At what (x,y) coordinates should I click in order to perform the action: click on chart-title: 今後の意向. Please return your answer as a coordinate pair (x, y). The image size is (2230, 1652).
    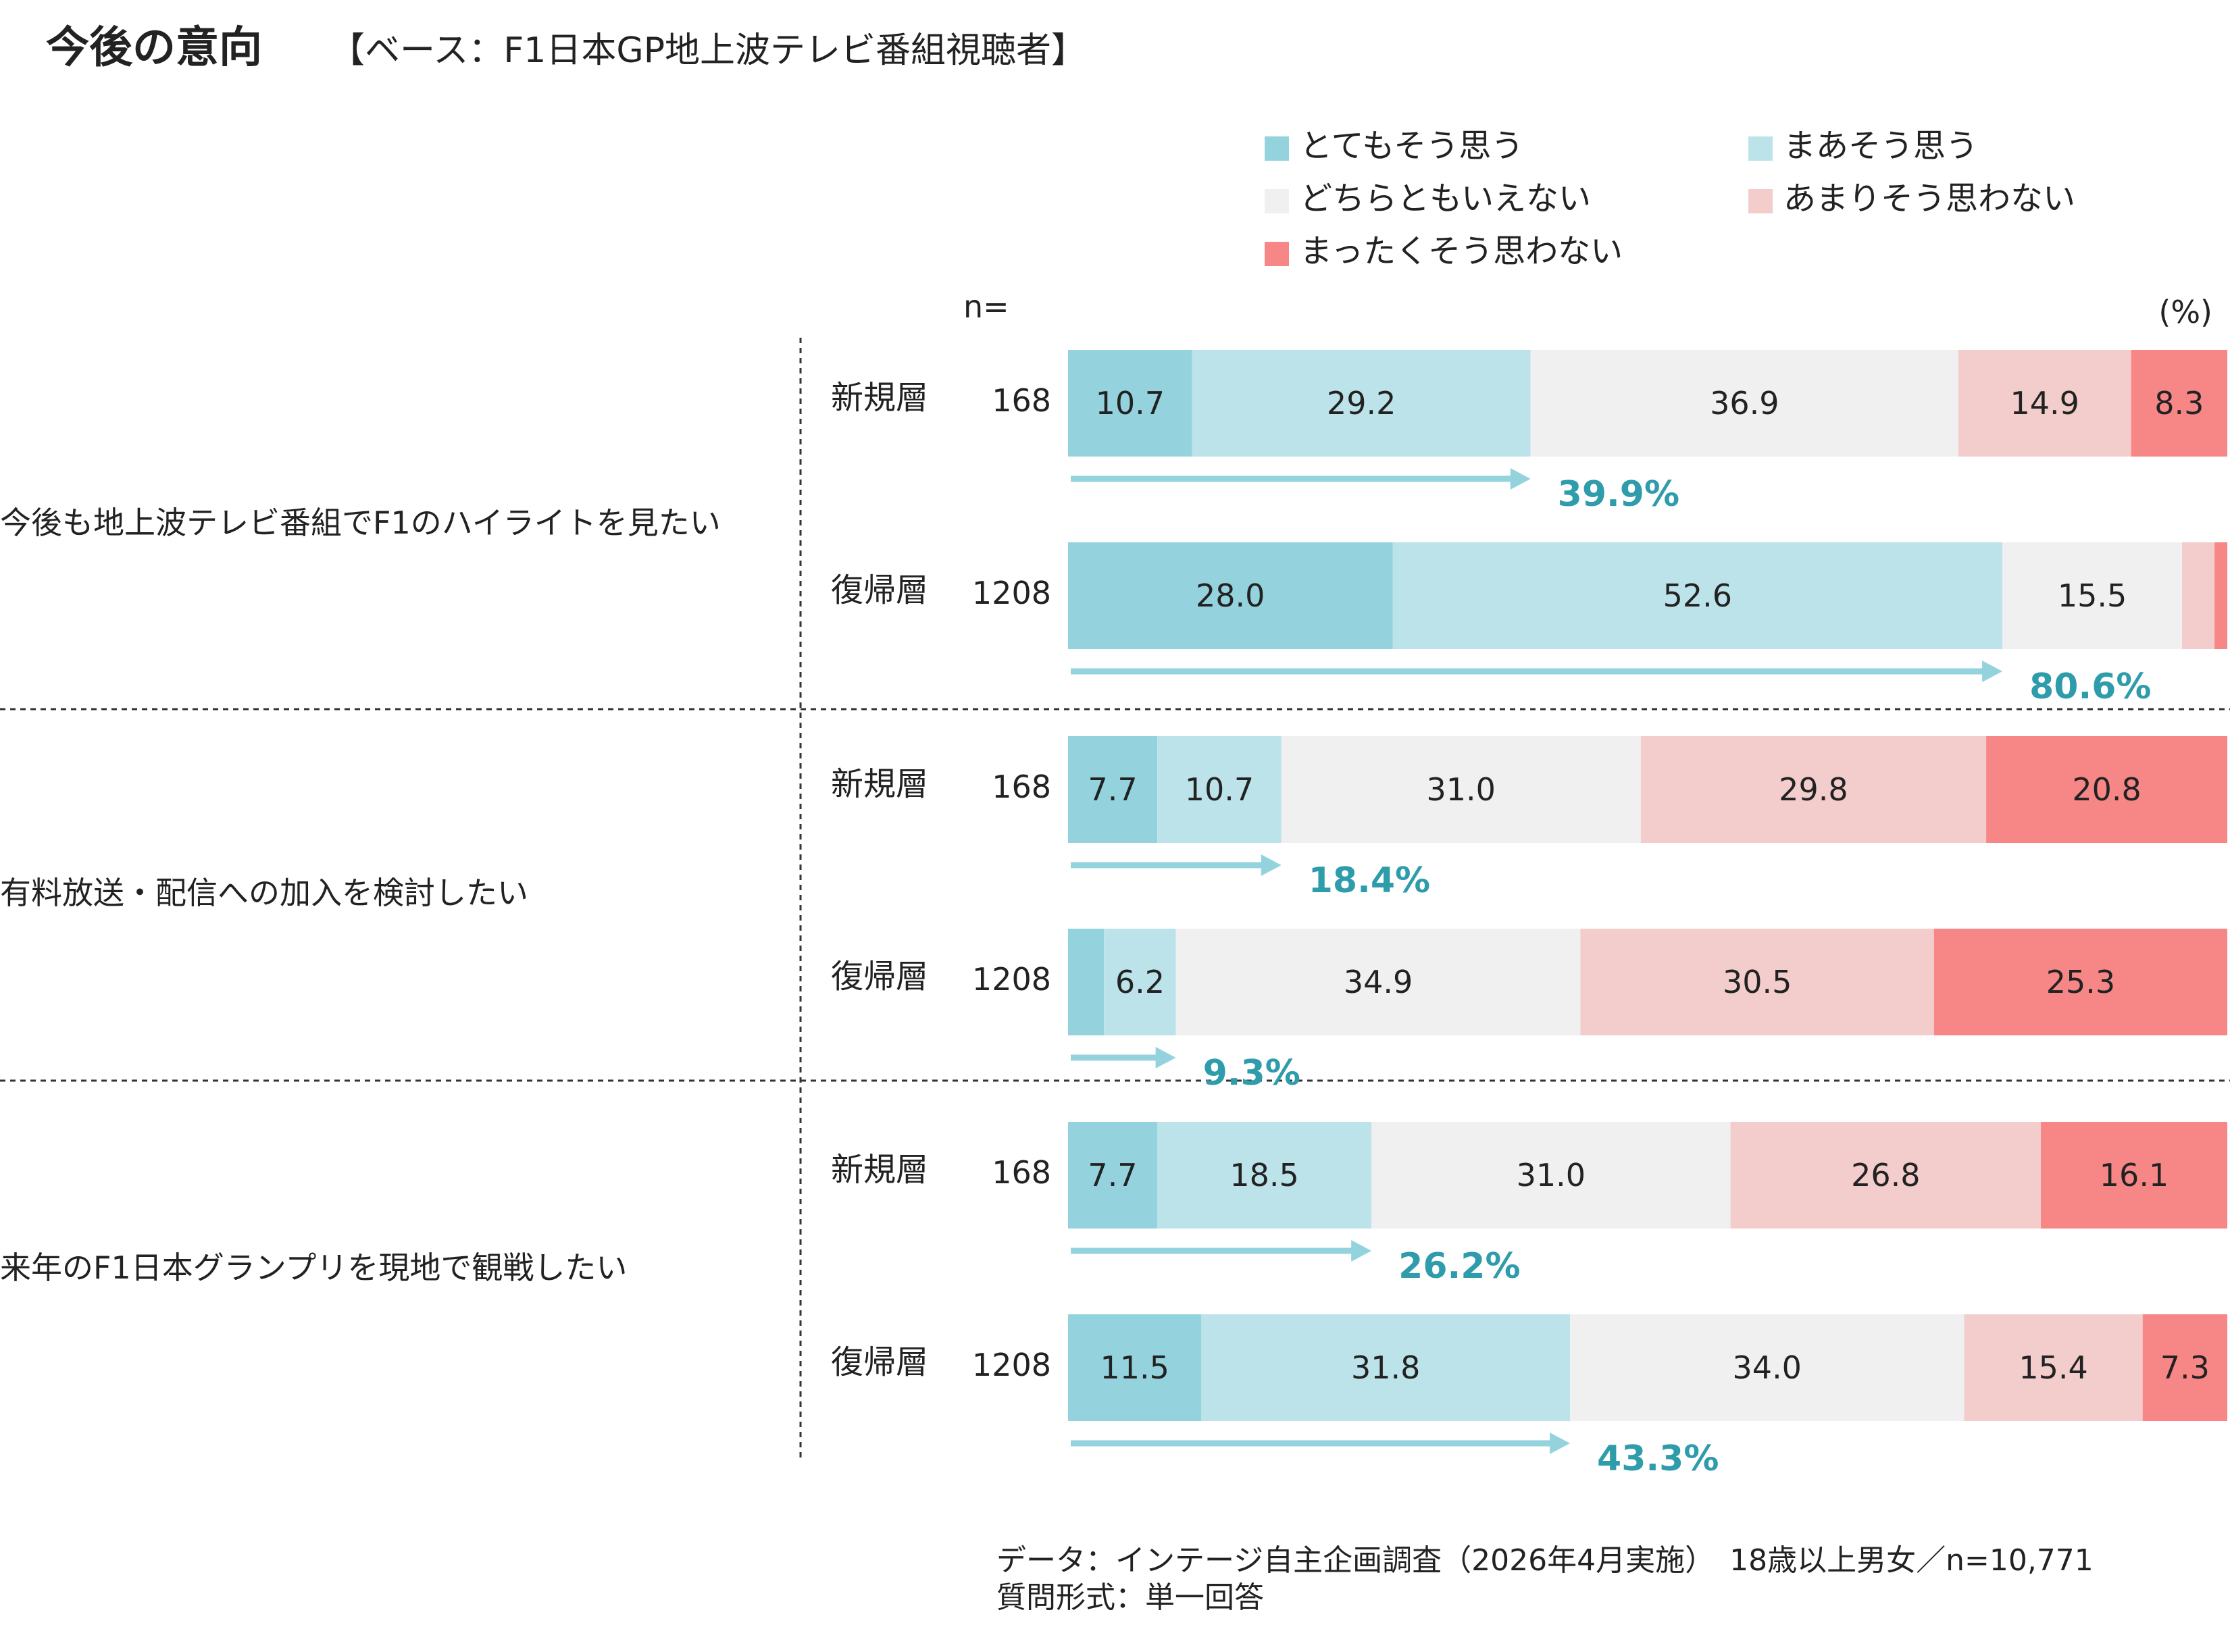
    Looking at the image, I should click on (154, 48).